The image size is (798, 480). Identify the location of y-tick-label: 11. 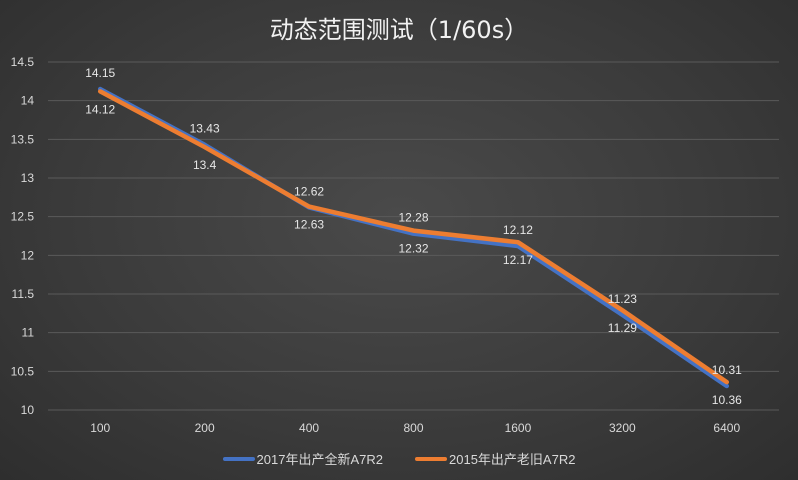
(28, 333).